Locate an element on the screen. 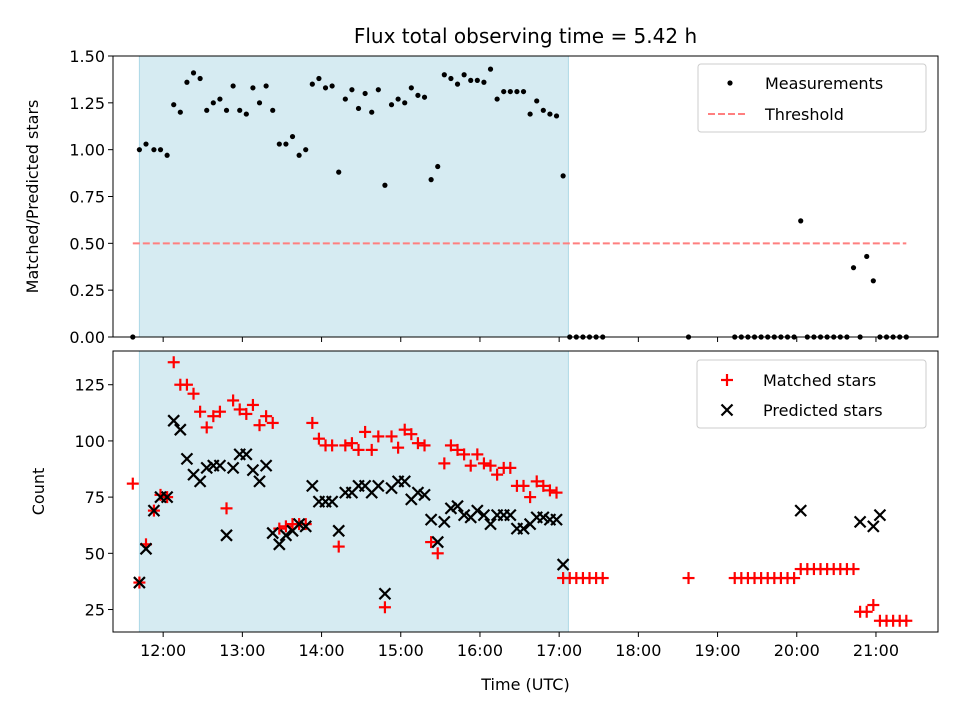  x-tick-label: 21:00 is located at coordinates (876, 650).